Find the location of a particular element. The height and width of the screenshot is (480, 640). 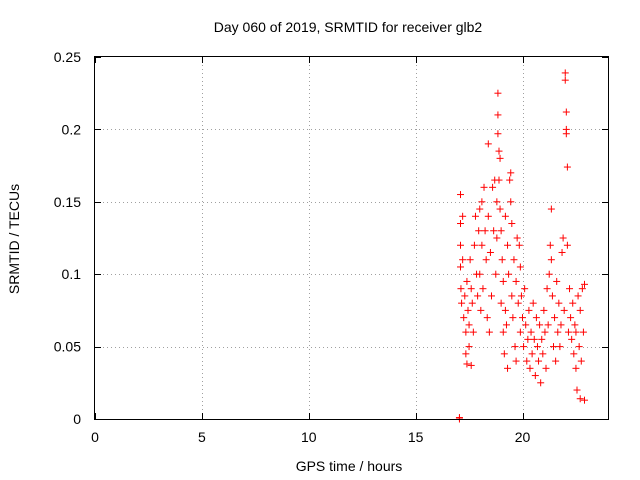

x-tick-label: 0 is located at coordinates (95, 437).